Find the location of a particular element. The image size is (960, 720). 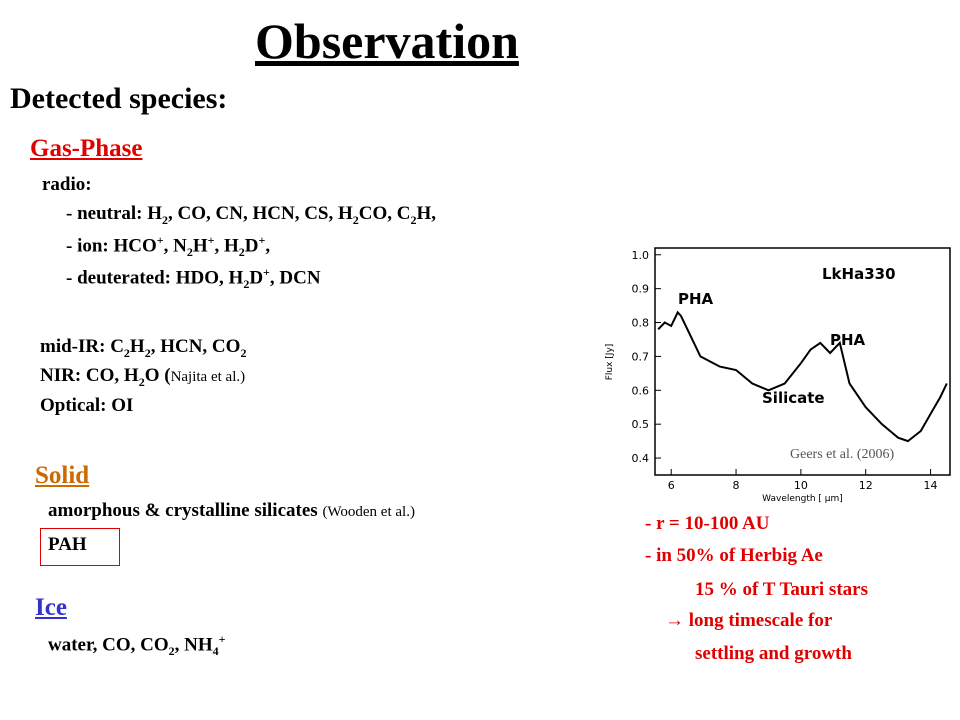

text-run: , is located at coordinates (268, 246).